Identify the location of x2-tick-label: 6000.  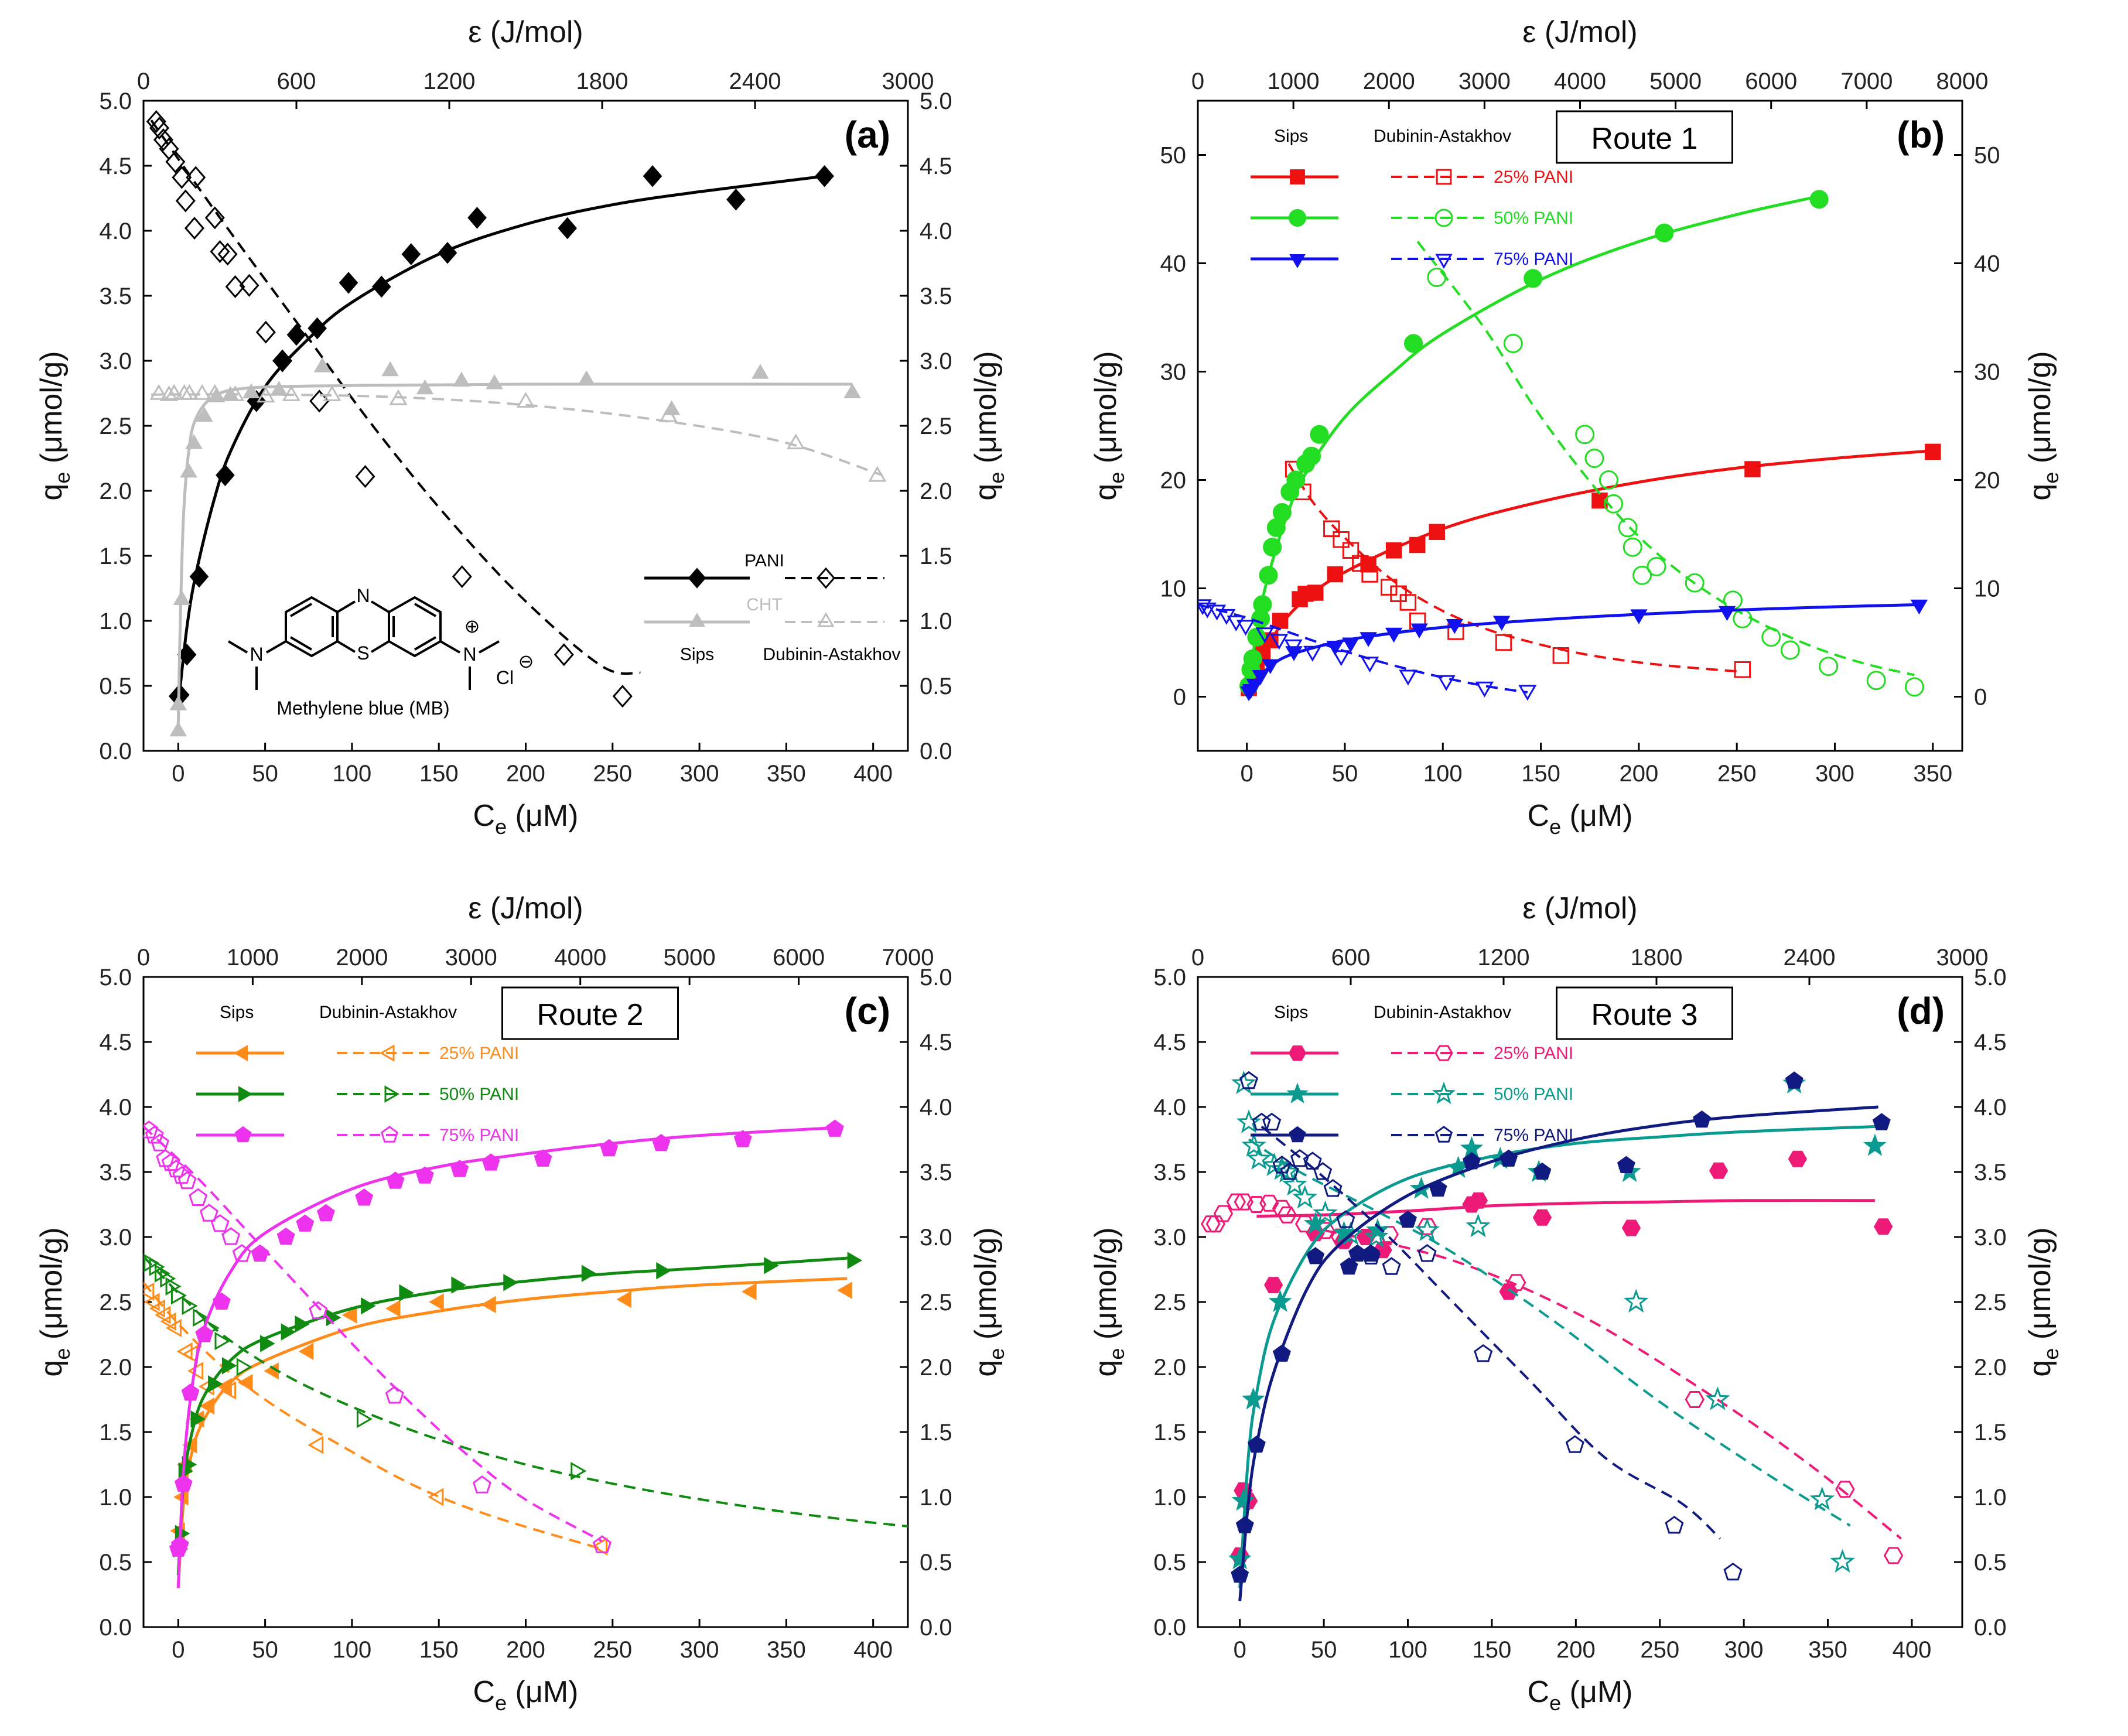
(1771, 81).